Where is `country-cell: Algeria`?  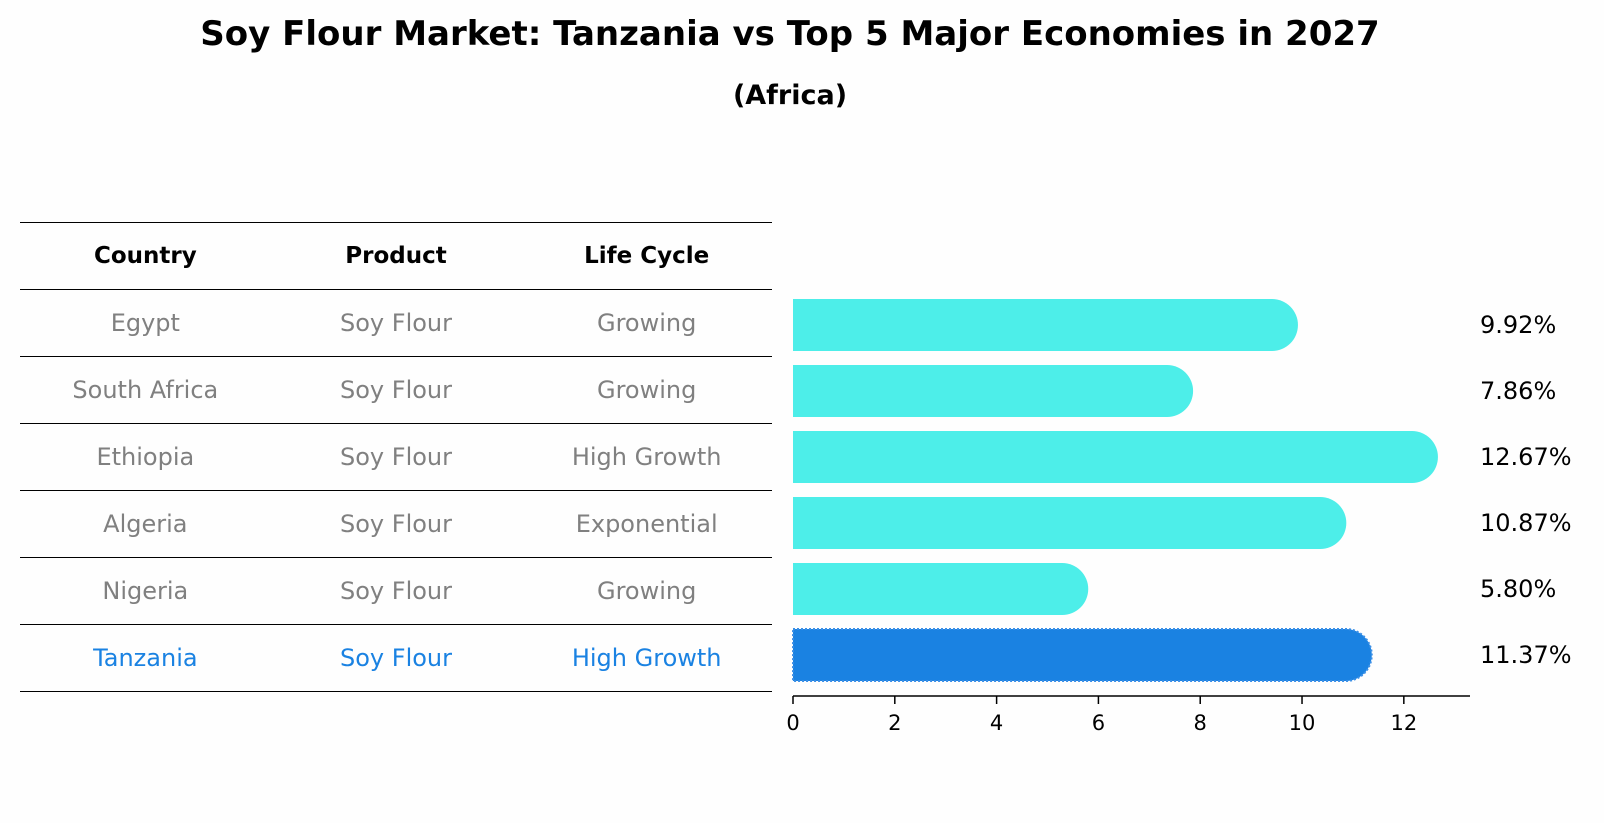
country-cell: Algeria is located at coordinates (145, 524).